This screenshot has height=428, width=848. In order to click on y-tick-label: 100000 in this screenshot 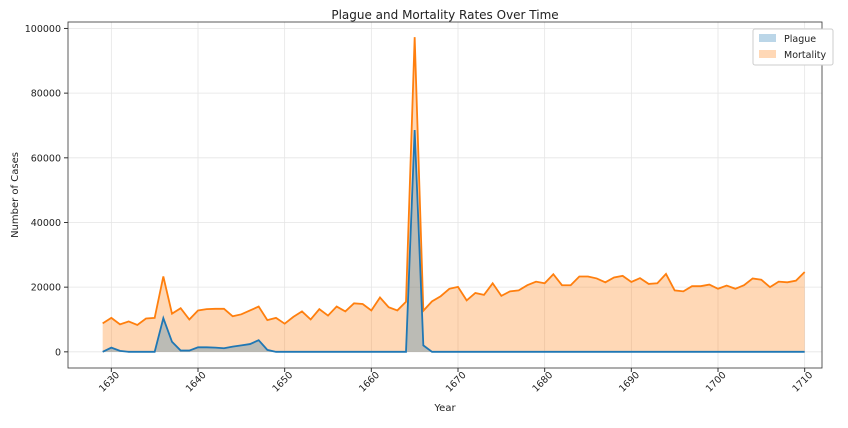, I will do `click(43, 29)`.